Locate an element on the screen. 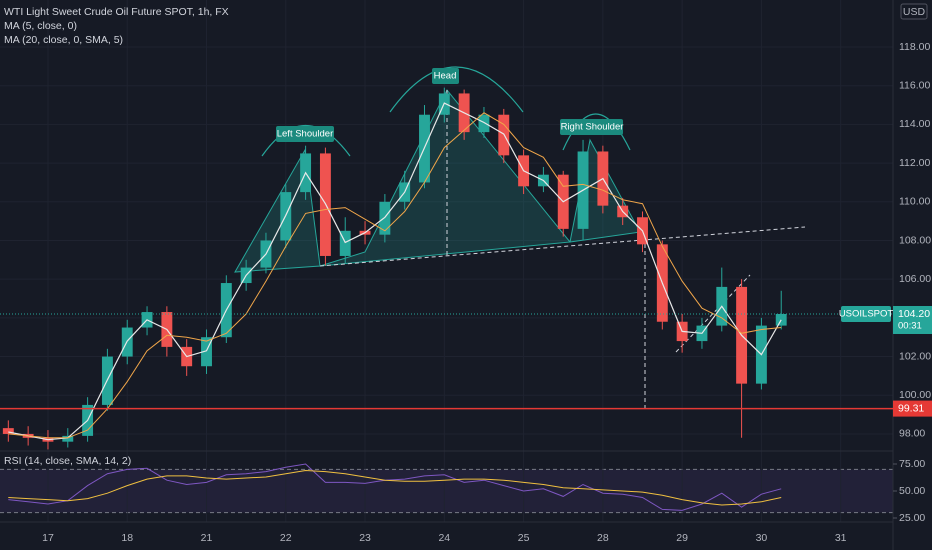  price-tag is located at coordinates (912, 319).